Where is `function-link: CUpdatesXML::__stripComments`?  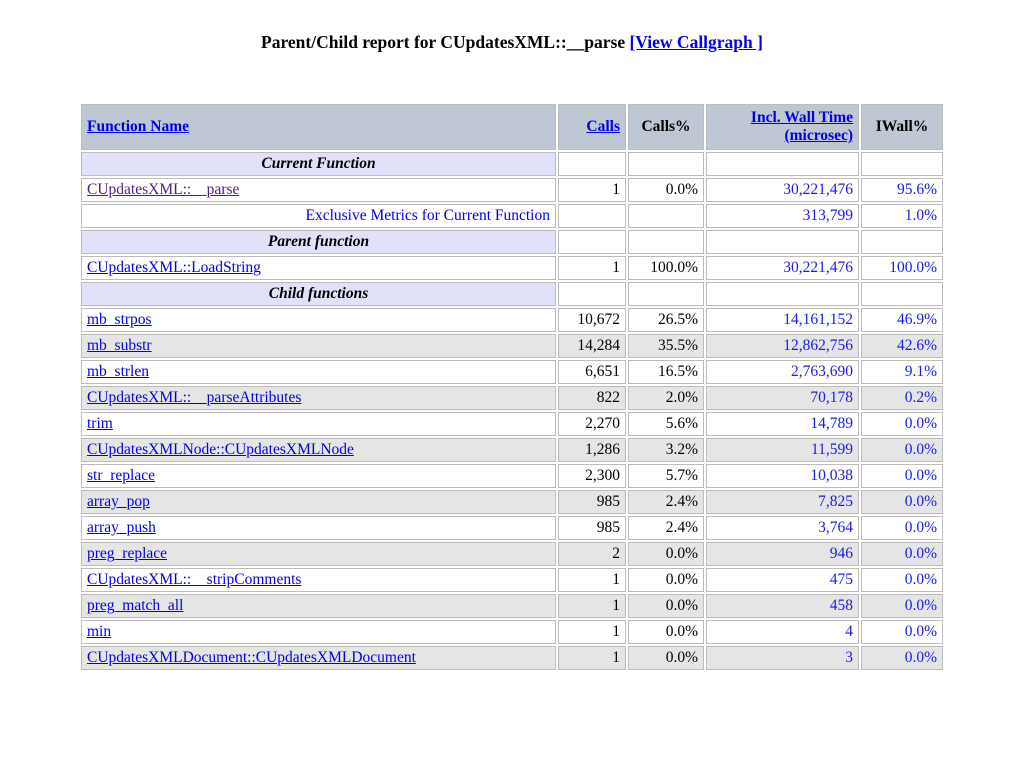
function-link: CUpdatesXML::__stripComments is located at coordinates (194, 579).